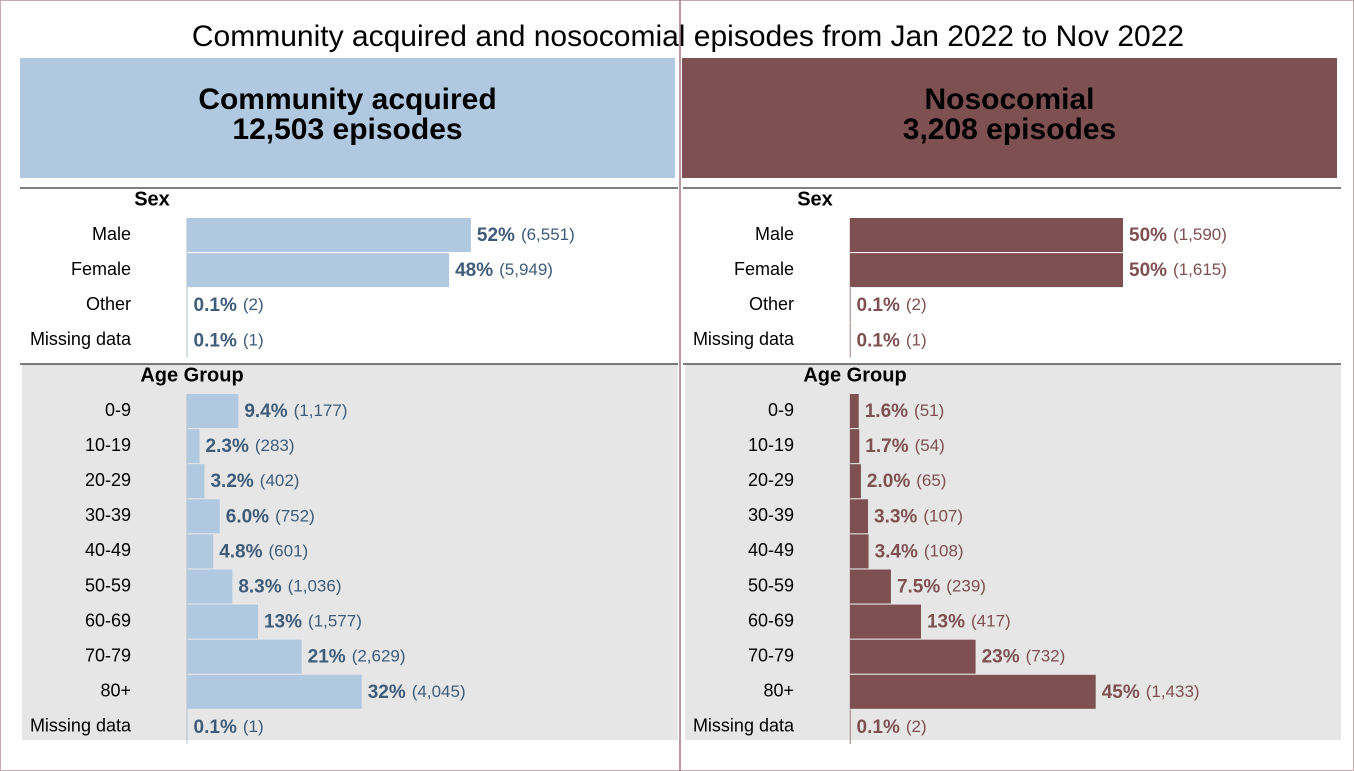  What do you see at coordinates (1200, 234) in the screenshot?
I see `count-label: (1,590)` at bounding box center [1200, 234].